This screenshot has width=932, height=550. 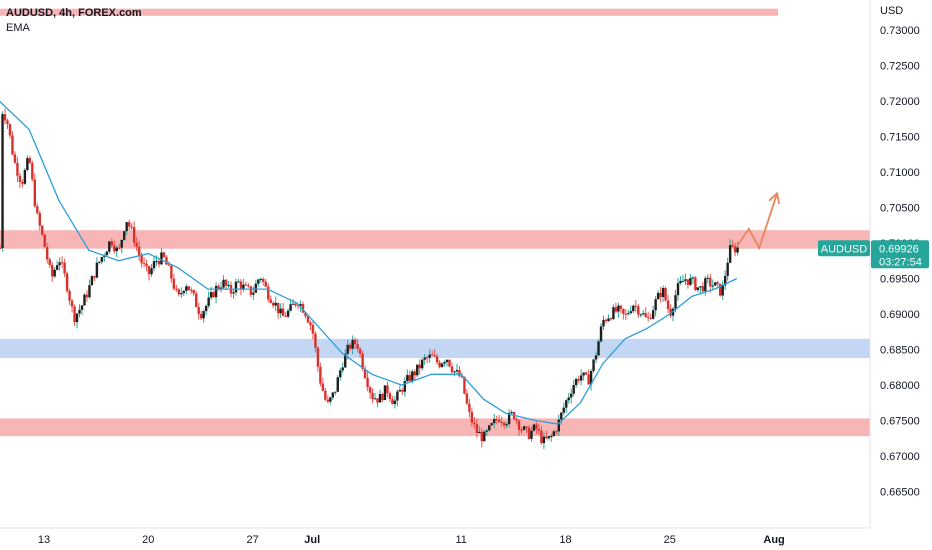 What do you see at coordinates (773, 540) in the screenshot?
I see `x-tick-label: Aug` at bounding box center [773, 540].